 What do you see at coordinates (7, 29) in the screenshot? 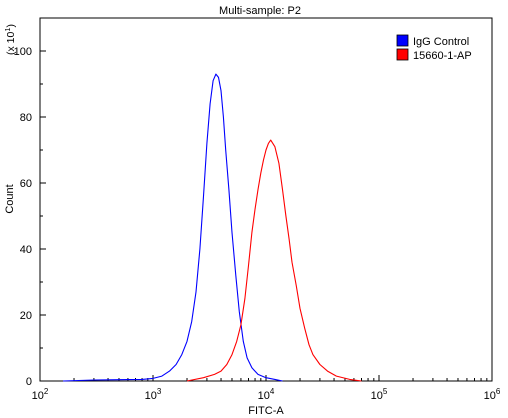
I see `y-multiplier-exp: 1` at bounding box center [7, 29].